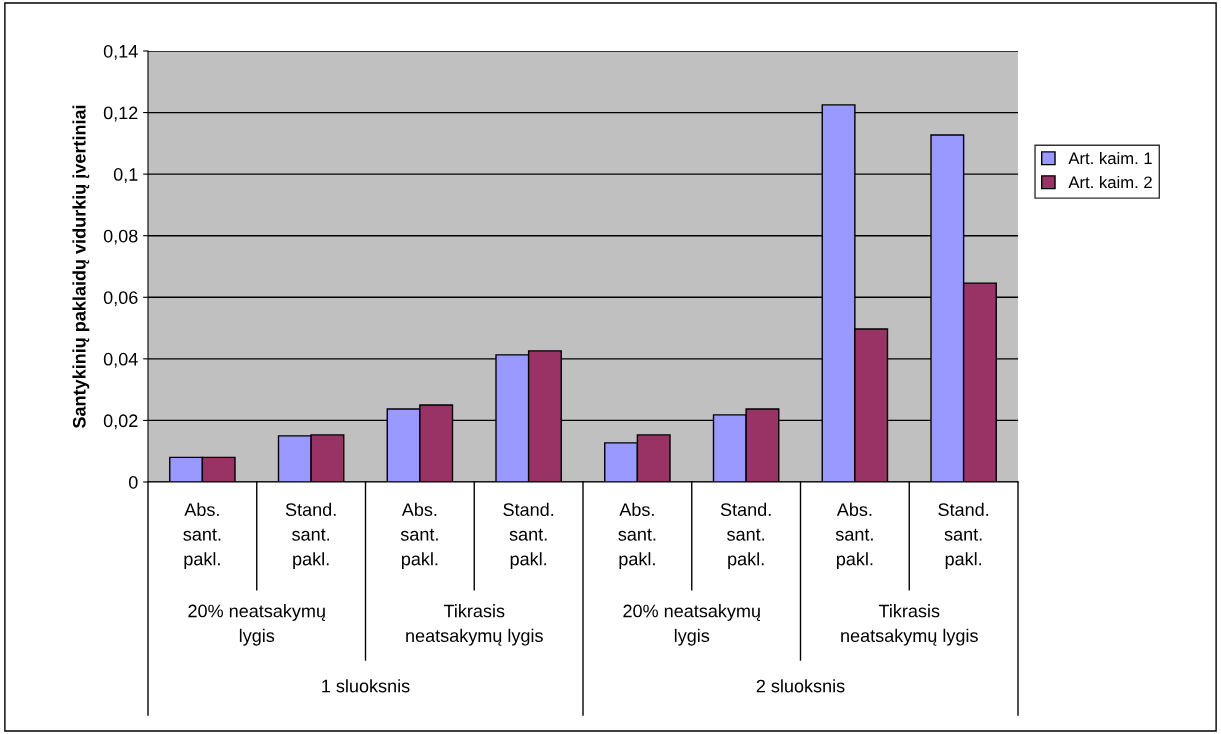 This screenshot has height=734, width=1221. Describe the element at coordinates (81, 267) in the screenshot. I see `y-axis-title: Santykinių paklaidų vidurkių įvertiniai` at that location.